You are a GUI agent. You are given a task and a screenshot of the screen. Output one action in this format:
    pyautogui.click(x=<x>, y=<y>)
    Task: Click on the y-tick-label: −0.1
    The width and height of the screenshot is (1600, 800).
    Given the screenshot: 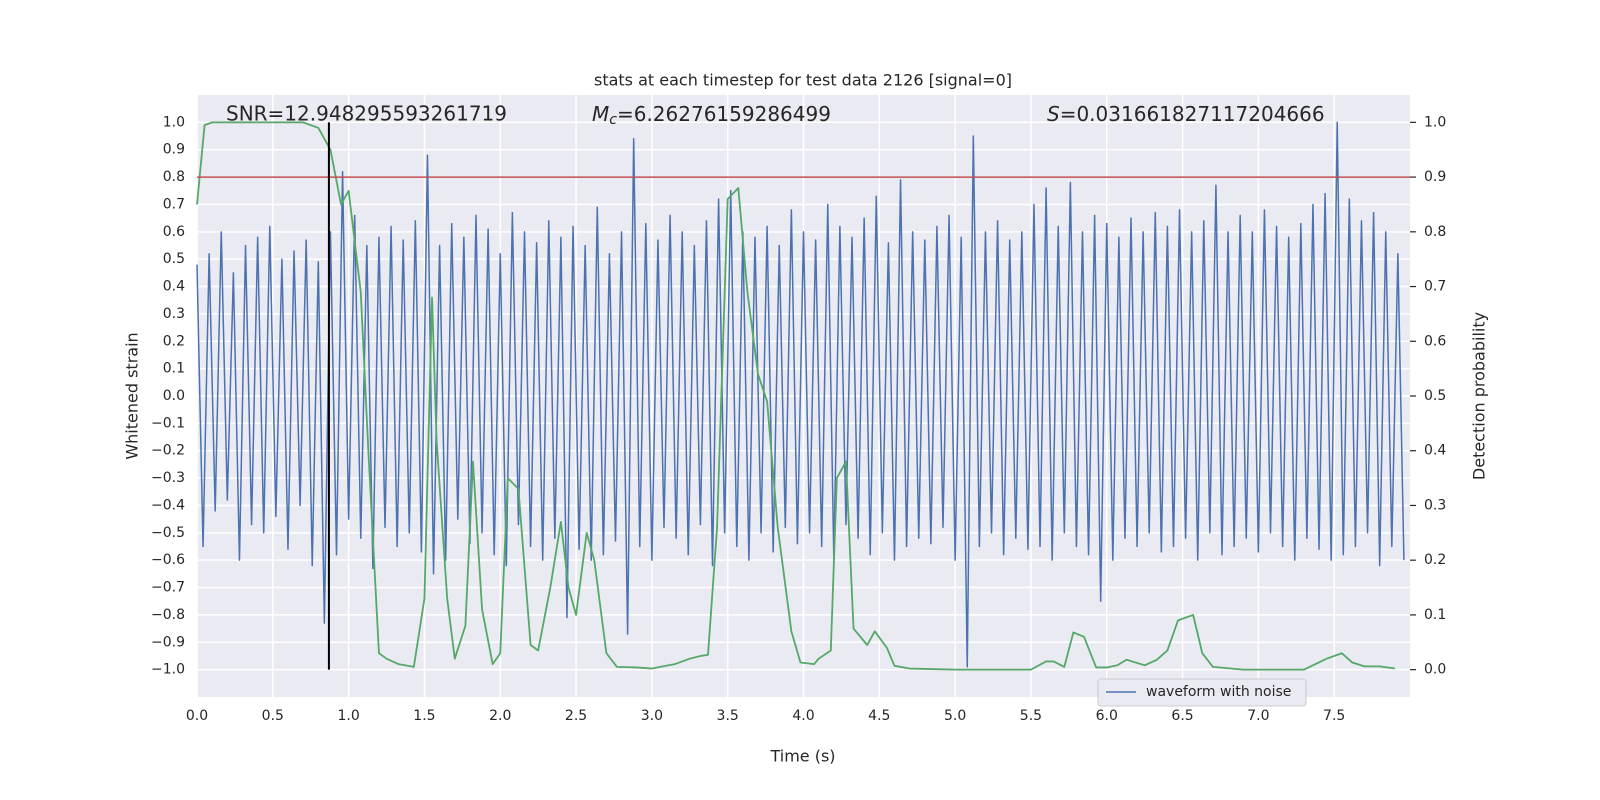 What is the action you would take?
    pyautogui.click(x=168, y=423)
    